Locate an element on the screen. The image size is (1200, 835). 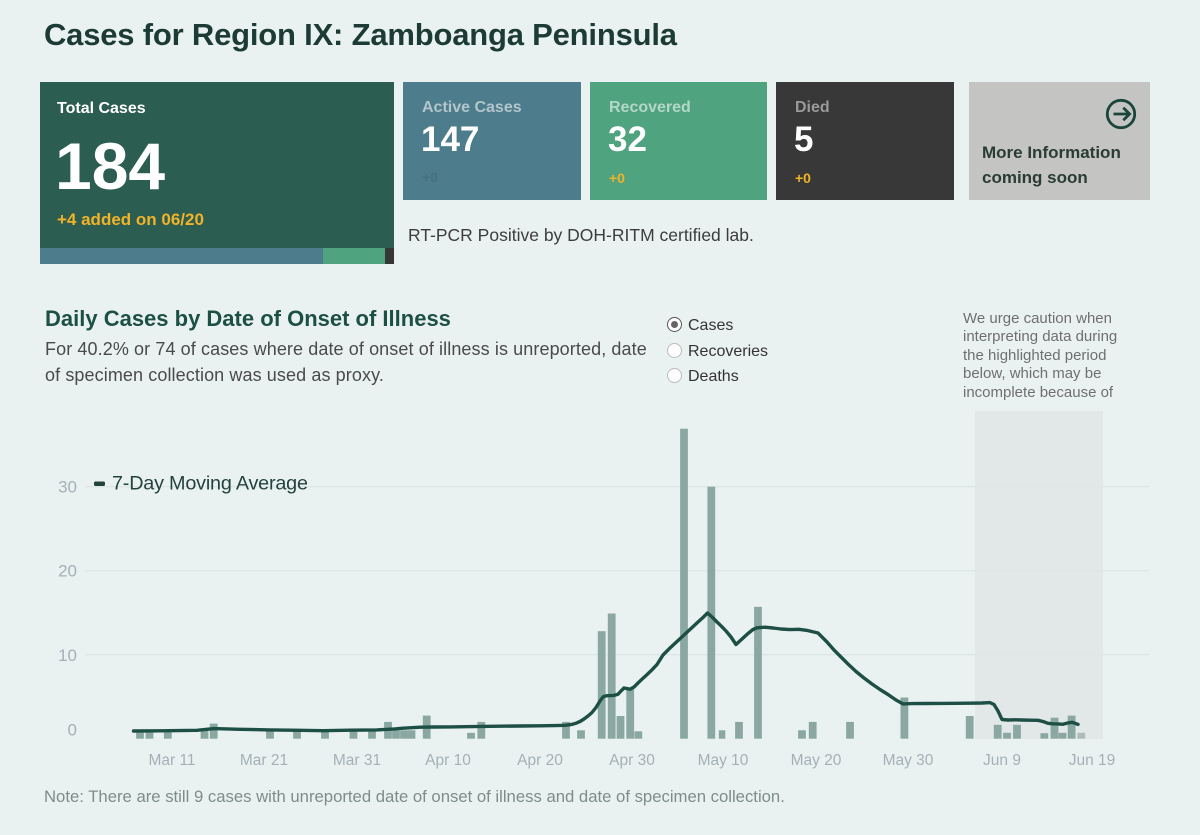
svg-text: Mar 31 is located at coordinates (357, 760).